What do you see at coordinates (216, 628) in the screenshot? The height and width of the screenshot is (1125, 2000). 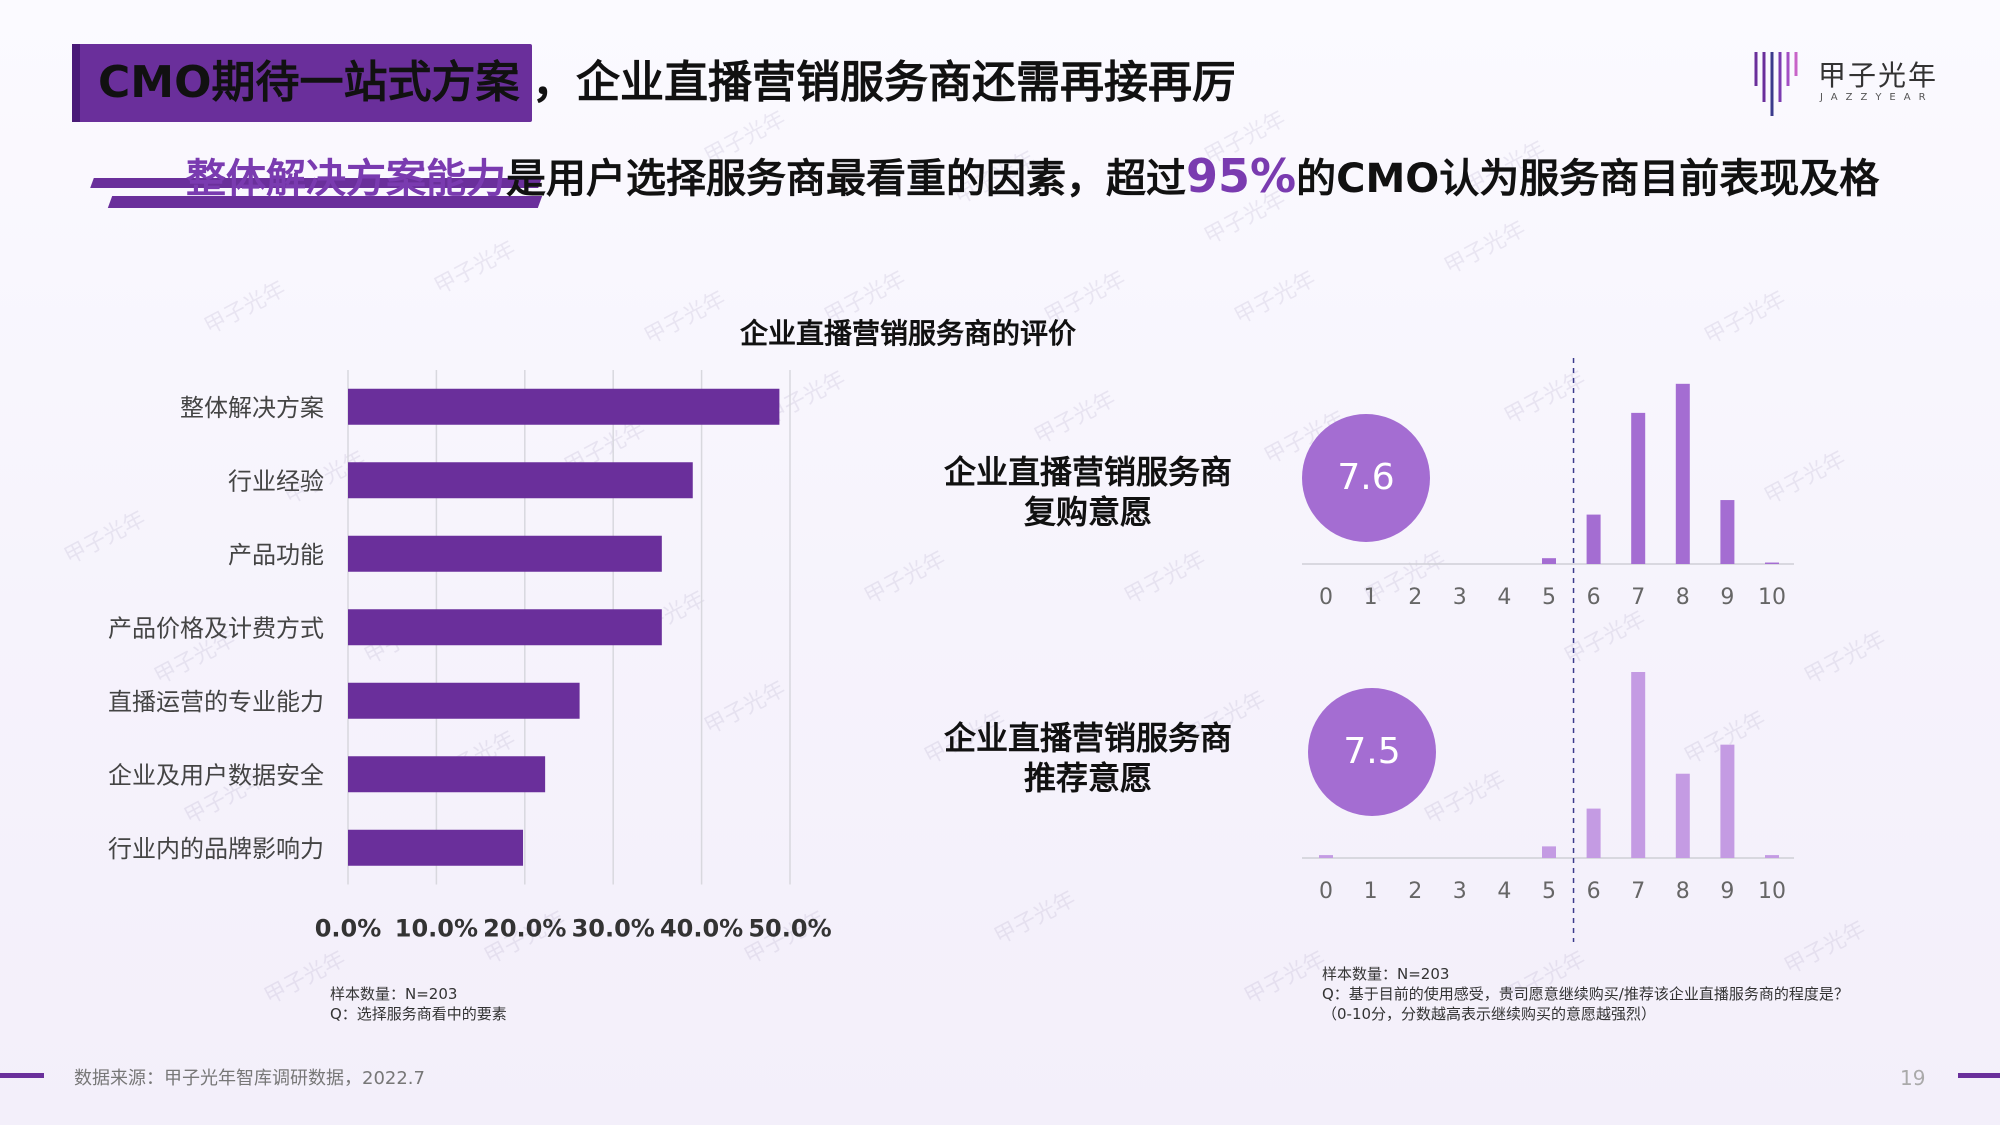 I see `category-label: 产品价格及计费方式` at bounding box center [216, 628].